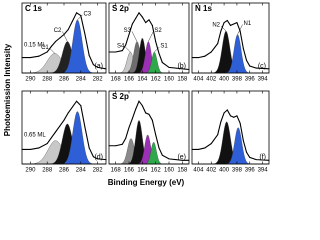 The height and width of the screenshot is (240, 320). What do you see at coordinates (248, 24) in the screenshot?
I see `peak-label: N1` at bounding box center [248, 24].